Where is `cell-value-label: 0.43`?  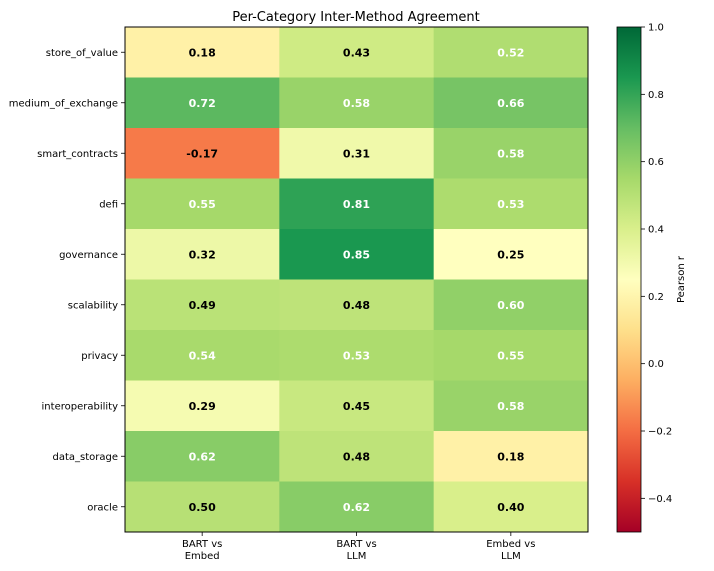 cell-value-label: 0.43 is located at coordinates (356, 52).